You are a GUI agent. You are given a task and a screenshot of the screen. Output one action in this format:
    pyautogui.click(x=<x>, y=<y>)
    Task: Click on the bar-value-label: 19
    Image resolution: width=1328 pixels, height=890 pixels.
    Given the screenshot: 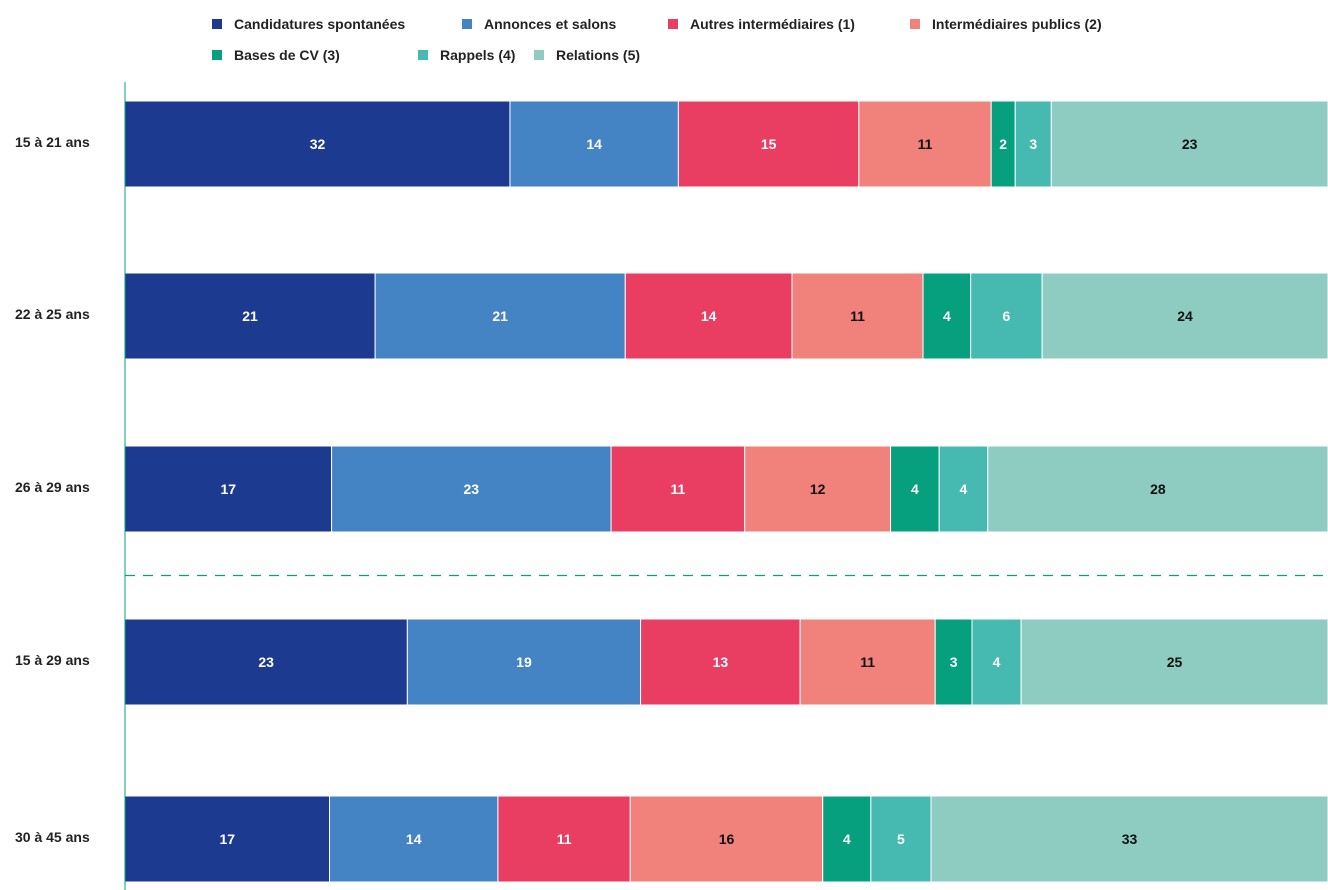 What is the action you would take?
    pyautogui.click(x=524, y=662)
    